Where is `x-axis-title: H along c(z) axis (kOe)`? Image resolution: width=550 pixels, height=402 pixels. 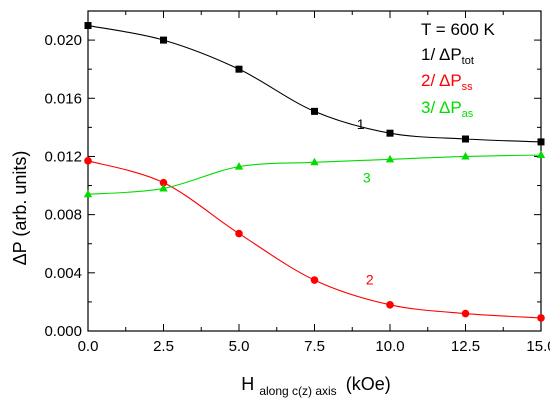
x-axis-title: H along c(z) axis (kOe) is located at coordinates (315, 386).